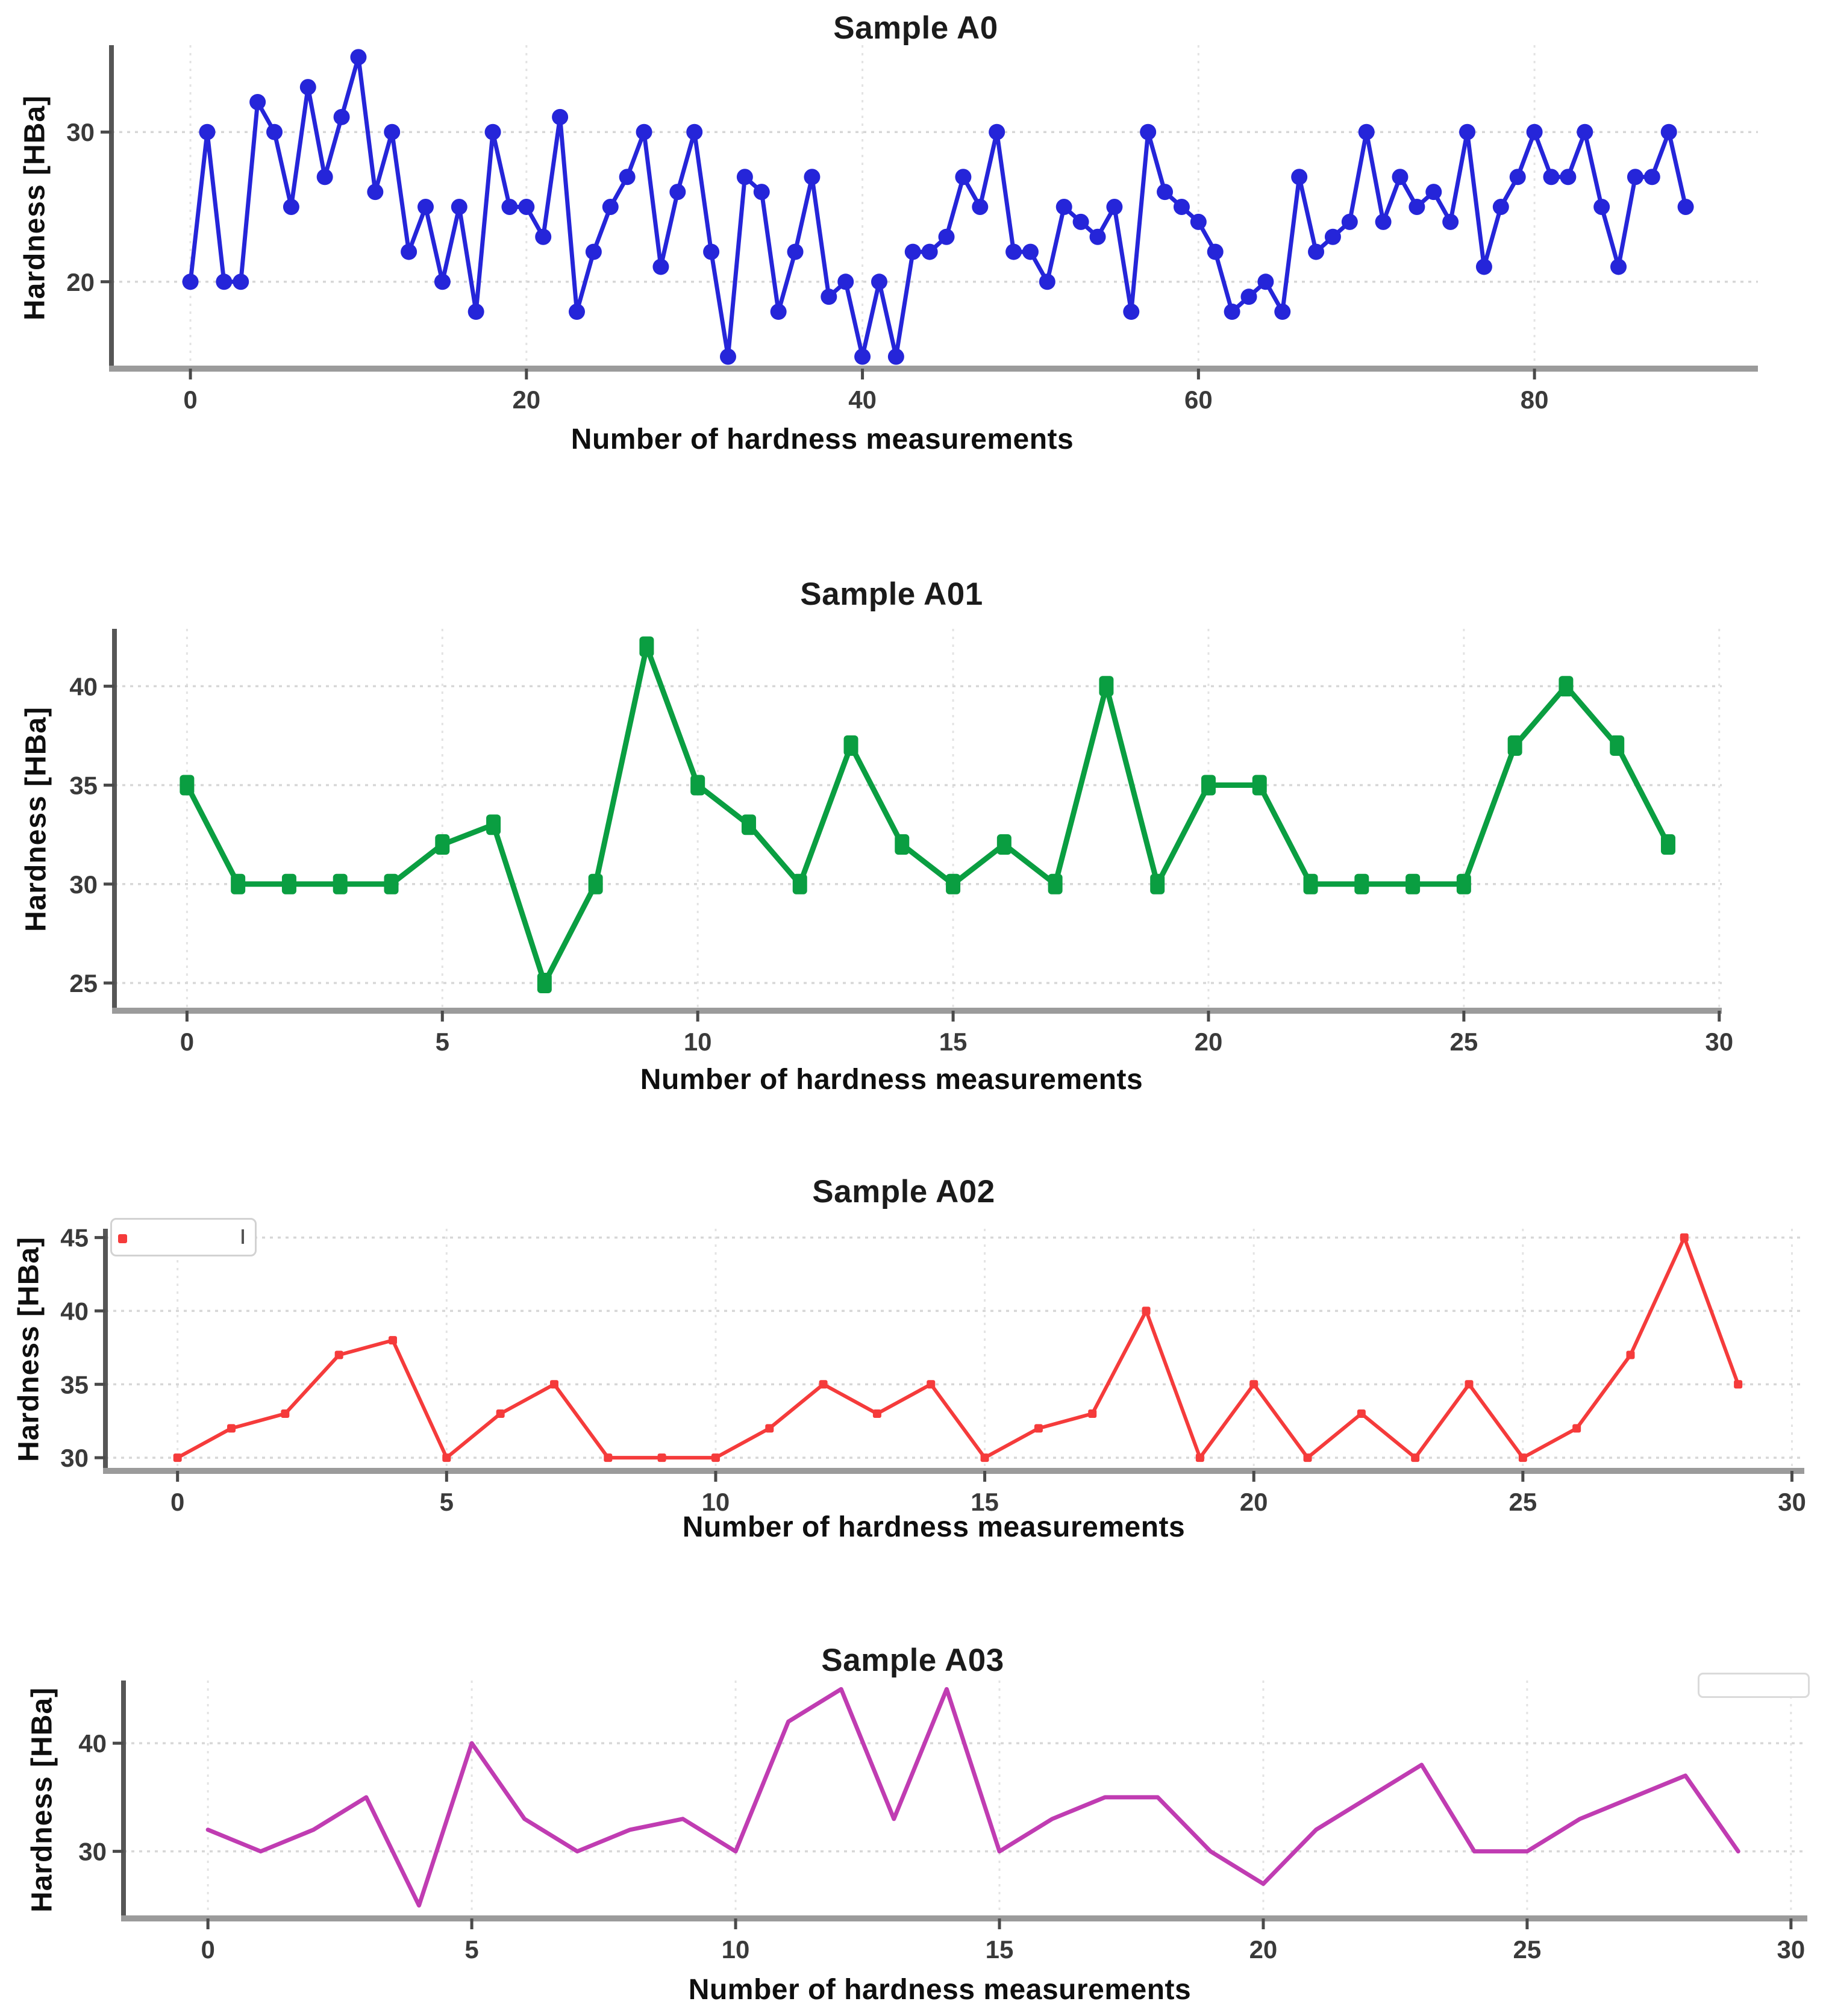 This screenshot has height=2016, width=1826. I want to click on legend-fragment-a02, so click(184, 1237).